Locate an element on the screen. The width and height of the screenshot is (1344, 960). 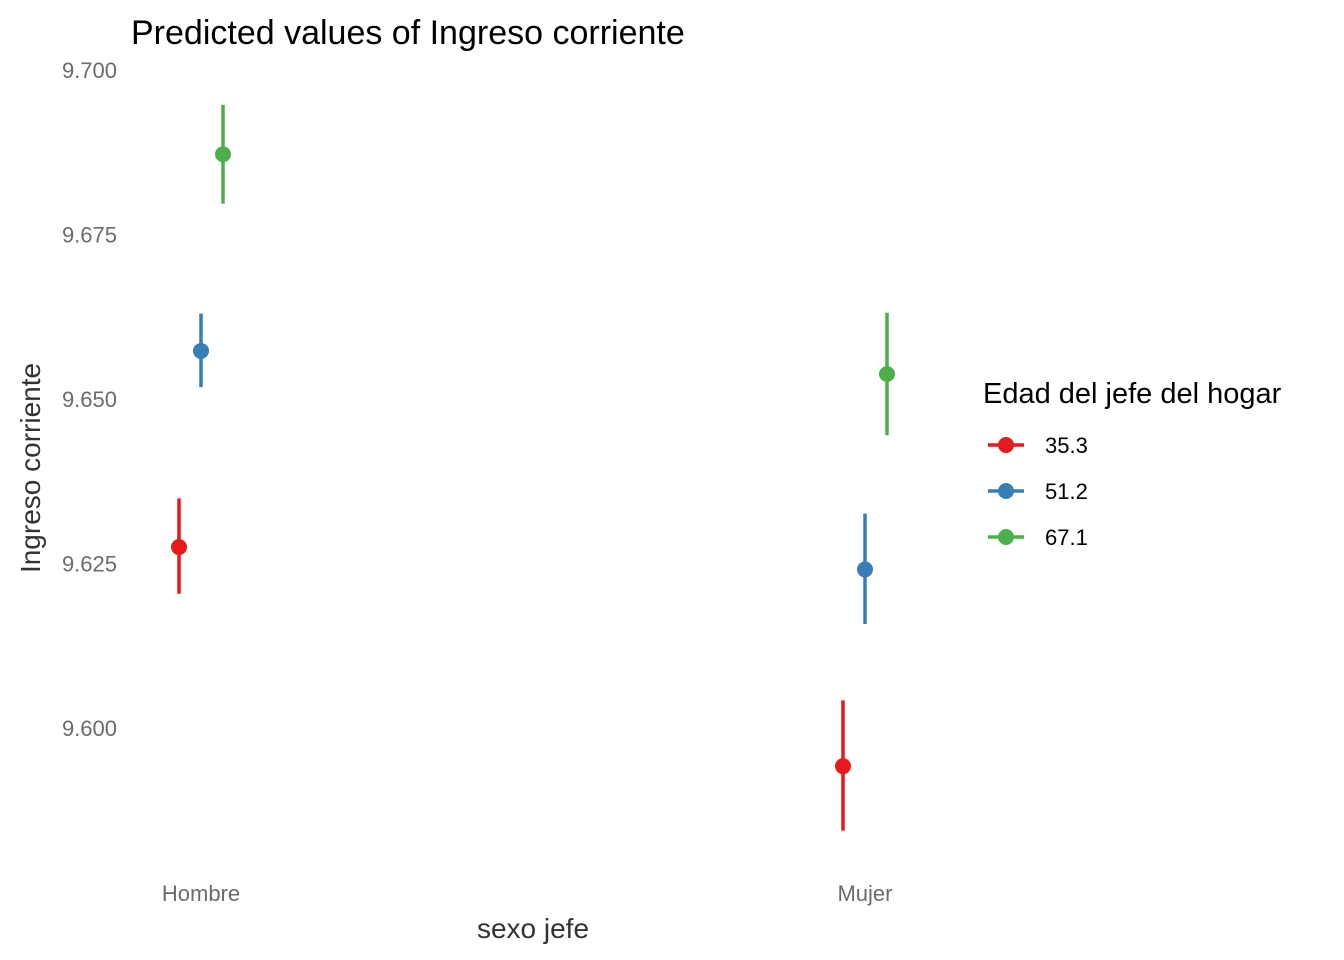
legend-label: 51.2 is located at coordinates (1066, 491).